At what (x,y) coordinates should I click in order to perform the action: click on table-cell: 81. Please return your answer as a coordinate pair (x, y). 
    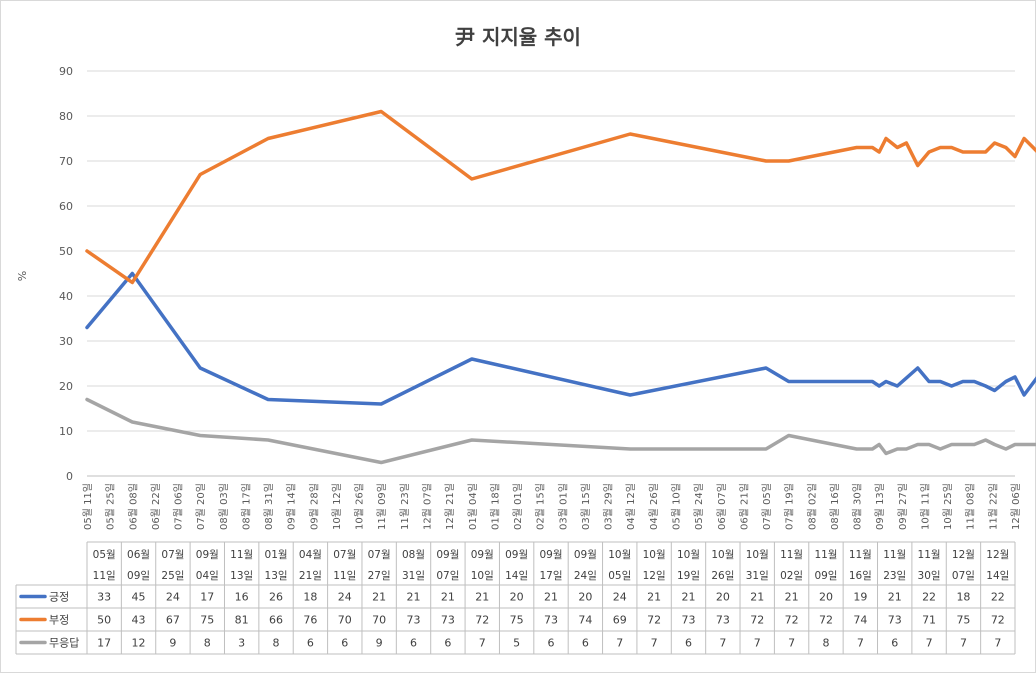
    Looking at the image, I should click on (242, 620).